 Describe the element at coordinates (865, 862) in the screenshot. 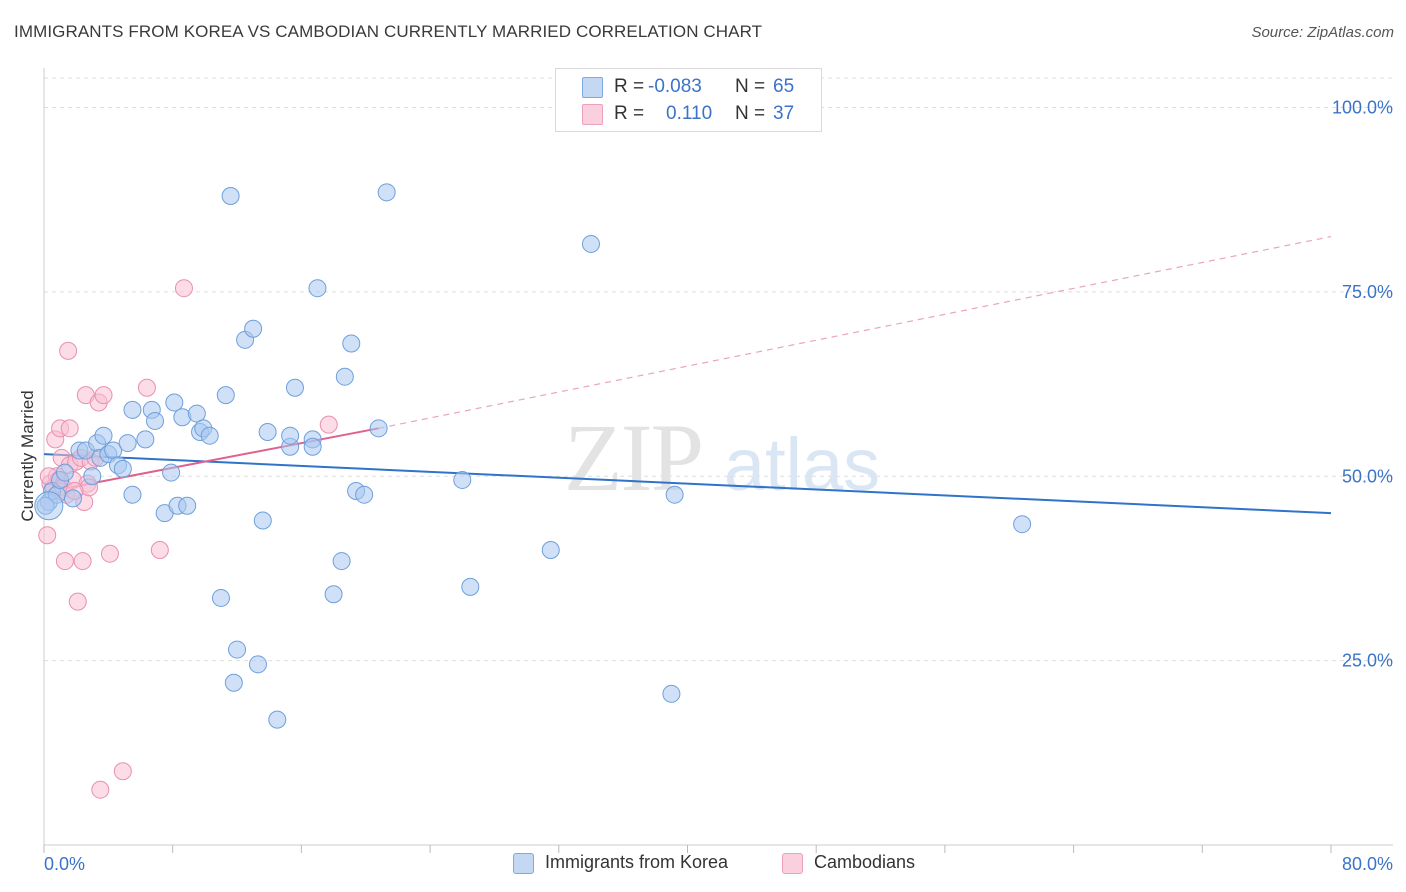

I see `legend-label-cambodians: Cambodians` at that location.